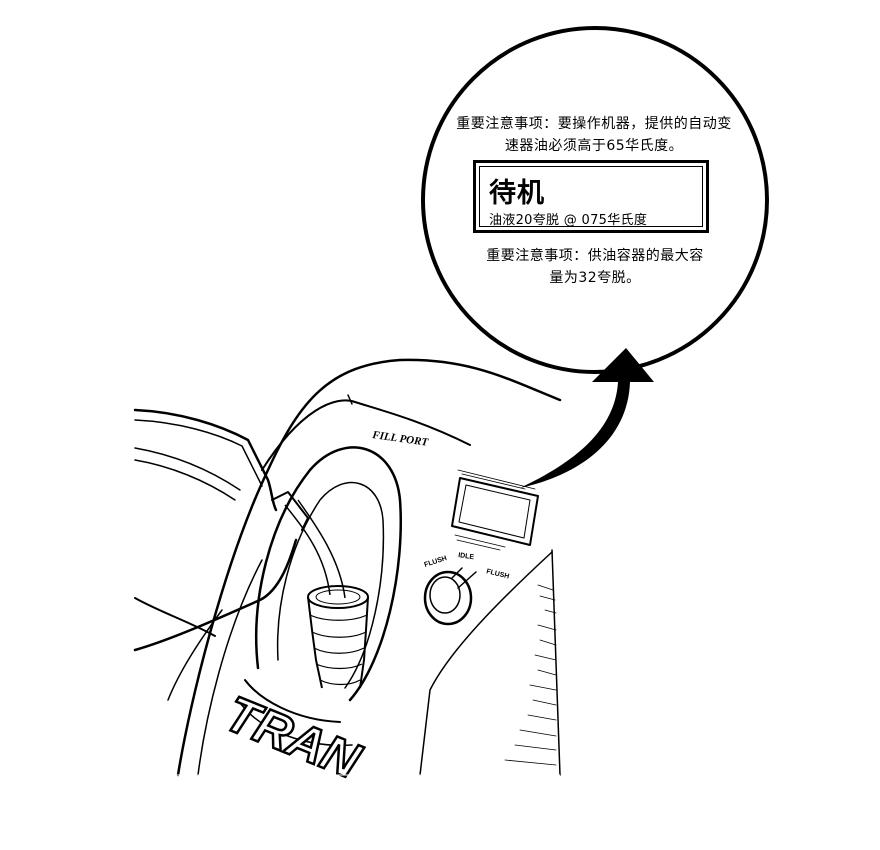 Image resolution: width=880 pixels, height=850 pixels. I want to click on funnel-icon, so click(338, 637).